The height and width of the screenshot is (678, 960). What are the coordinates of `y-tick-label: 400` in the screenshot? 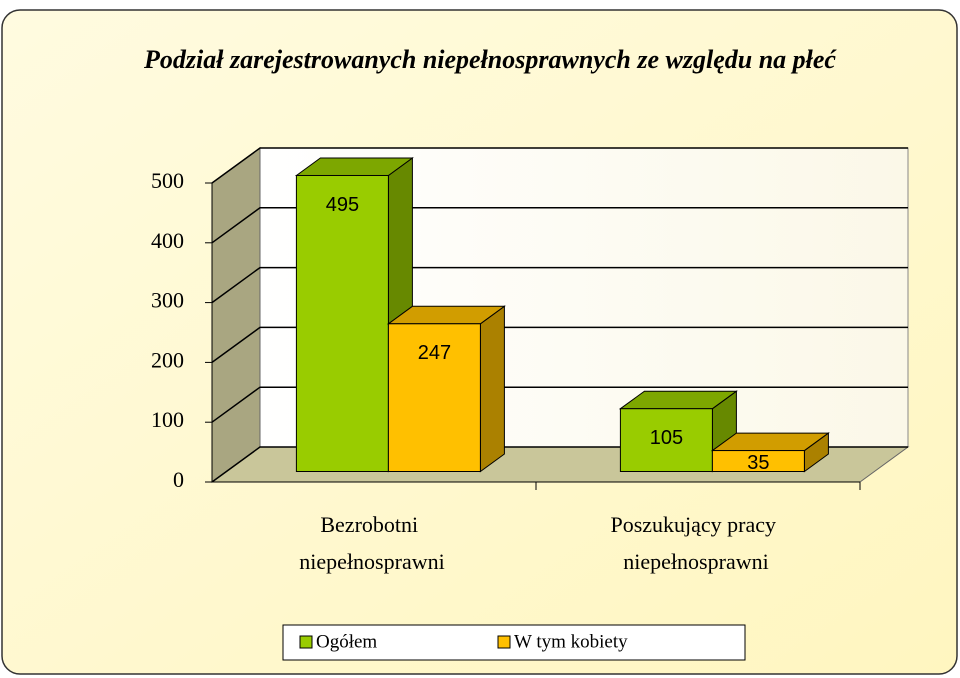 It's located at (167, 240).